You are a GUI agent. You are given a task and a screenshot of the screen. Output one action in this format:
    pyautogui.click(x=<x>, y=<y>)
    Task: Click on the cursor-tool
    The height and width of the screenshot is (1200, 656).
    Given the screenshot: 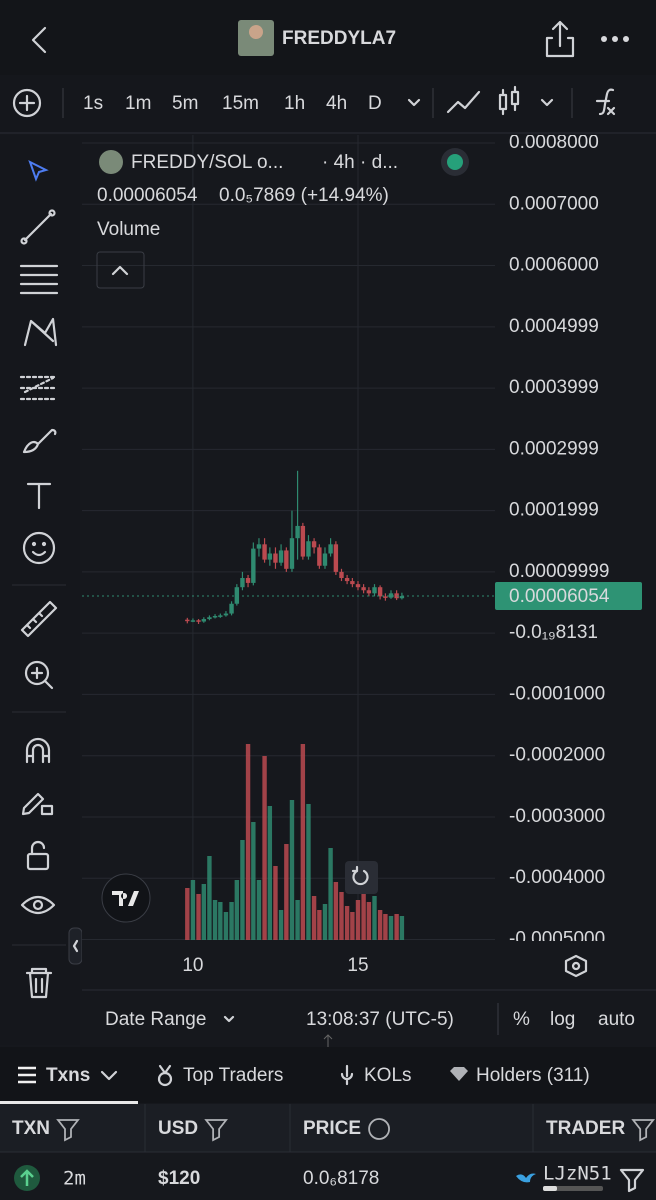 What is the action you would take?
    pyautogui.click(x=38, y=170)
    